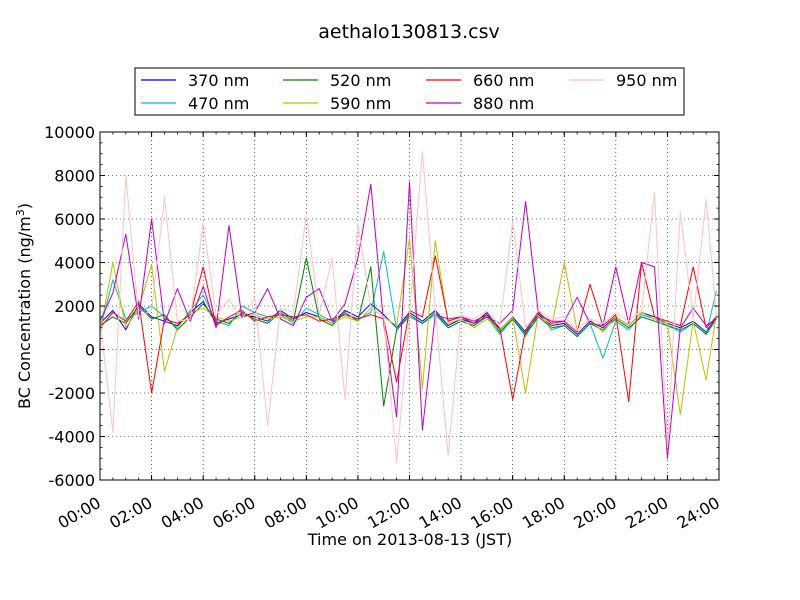 This screenshot has width=800, height=600. What do you see at coordinates (72, 393) in the screenshot?
I see `y-tick-label: -2000` at bounding box center [72, 393].